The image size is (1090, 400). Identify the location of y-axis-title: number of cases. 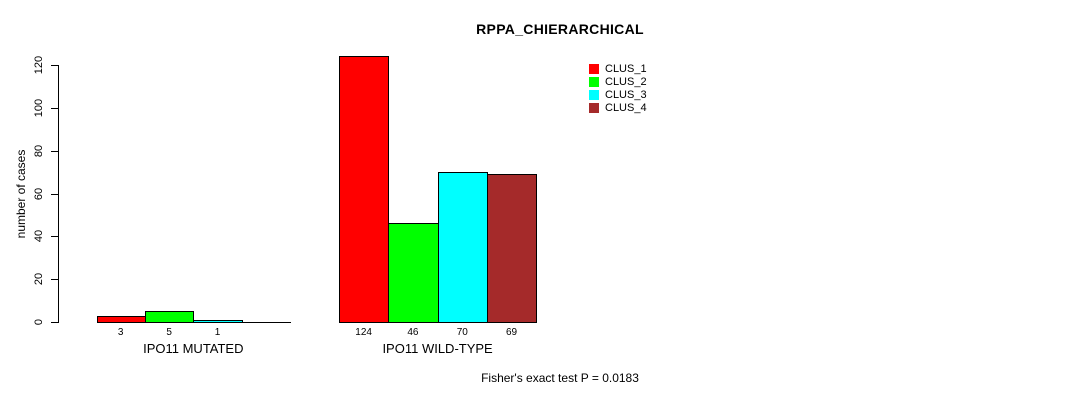
(21, 194).